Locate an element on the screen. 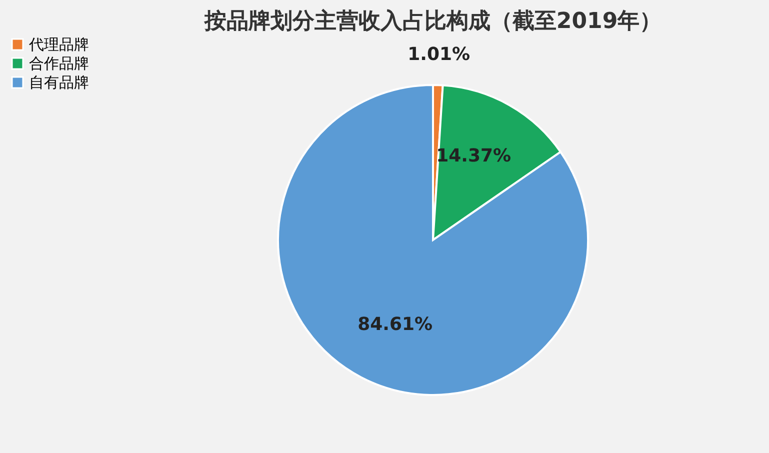 The width and height of the screenshot is (769, 453). legend-label: 合作品牌 is located at coordinates (59, 63).